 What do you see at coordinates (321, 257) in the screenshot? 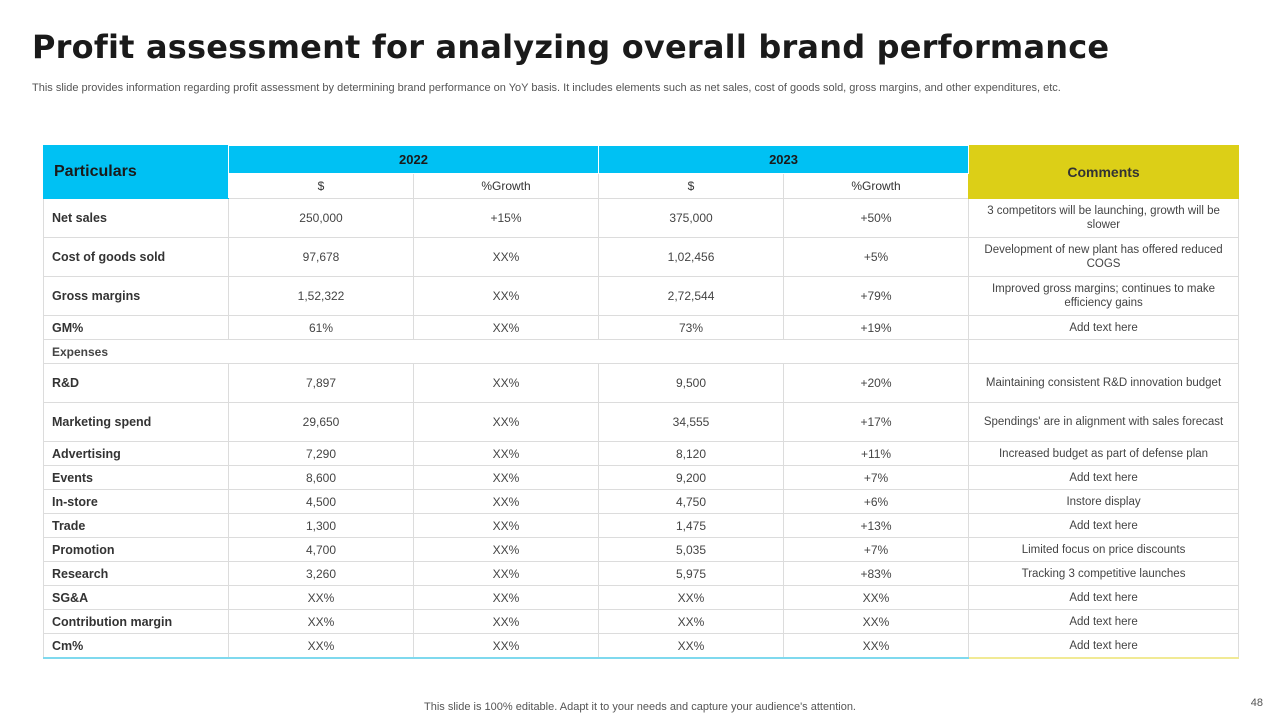
I see `value-2022: 97,678` at bounding box center [321, 257].